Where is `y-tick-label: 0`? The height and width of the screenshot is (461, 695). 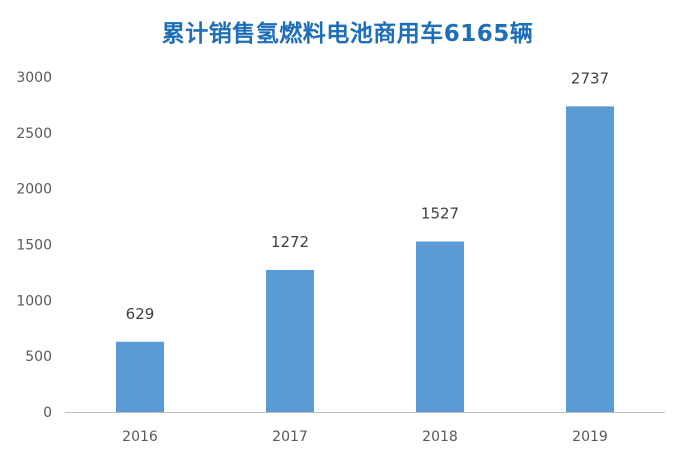
y-tick-label: 0 is located at coordinates (47, 413).